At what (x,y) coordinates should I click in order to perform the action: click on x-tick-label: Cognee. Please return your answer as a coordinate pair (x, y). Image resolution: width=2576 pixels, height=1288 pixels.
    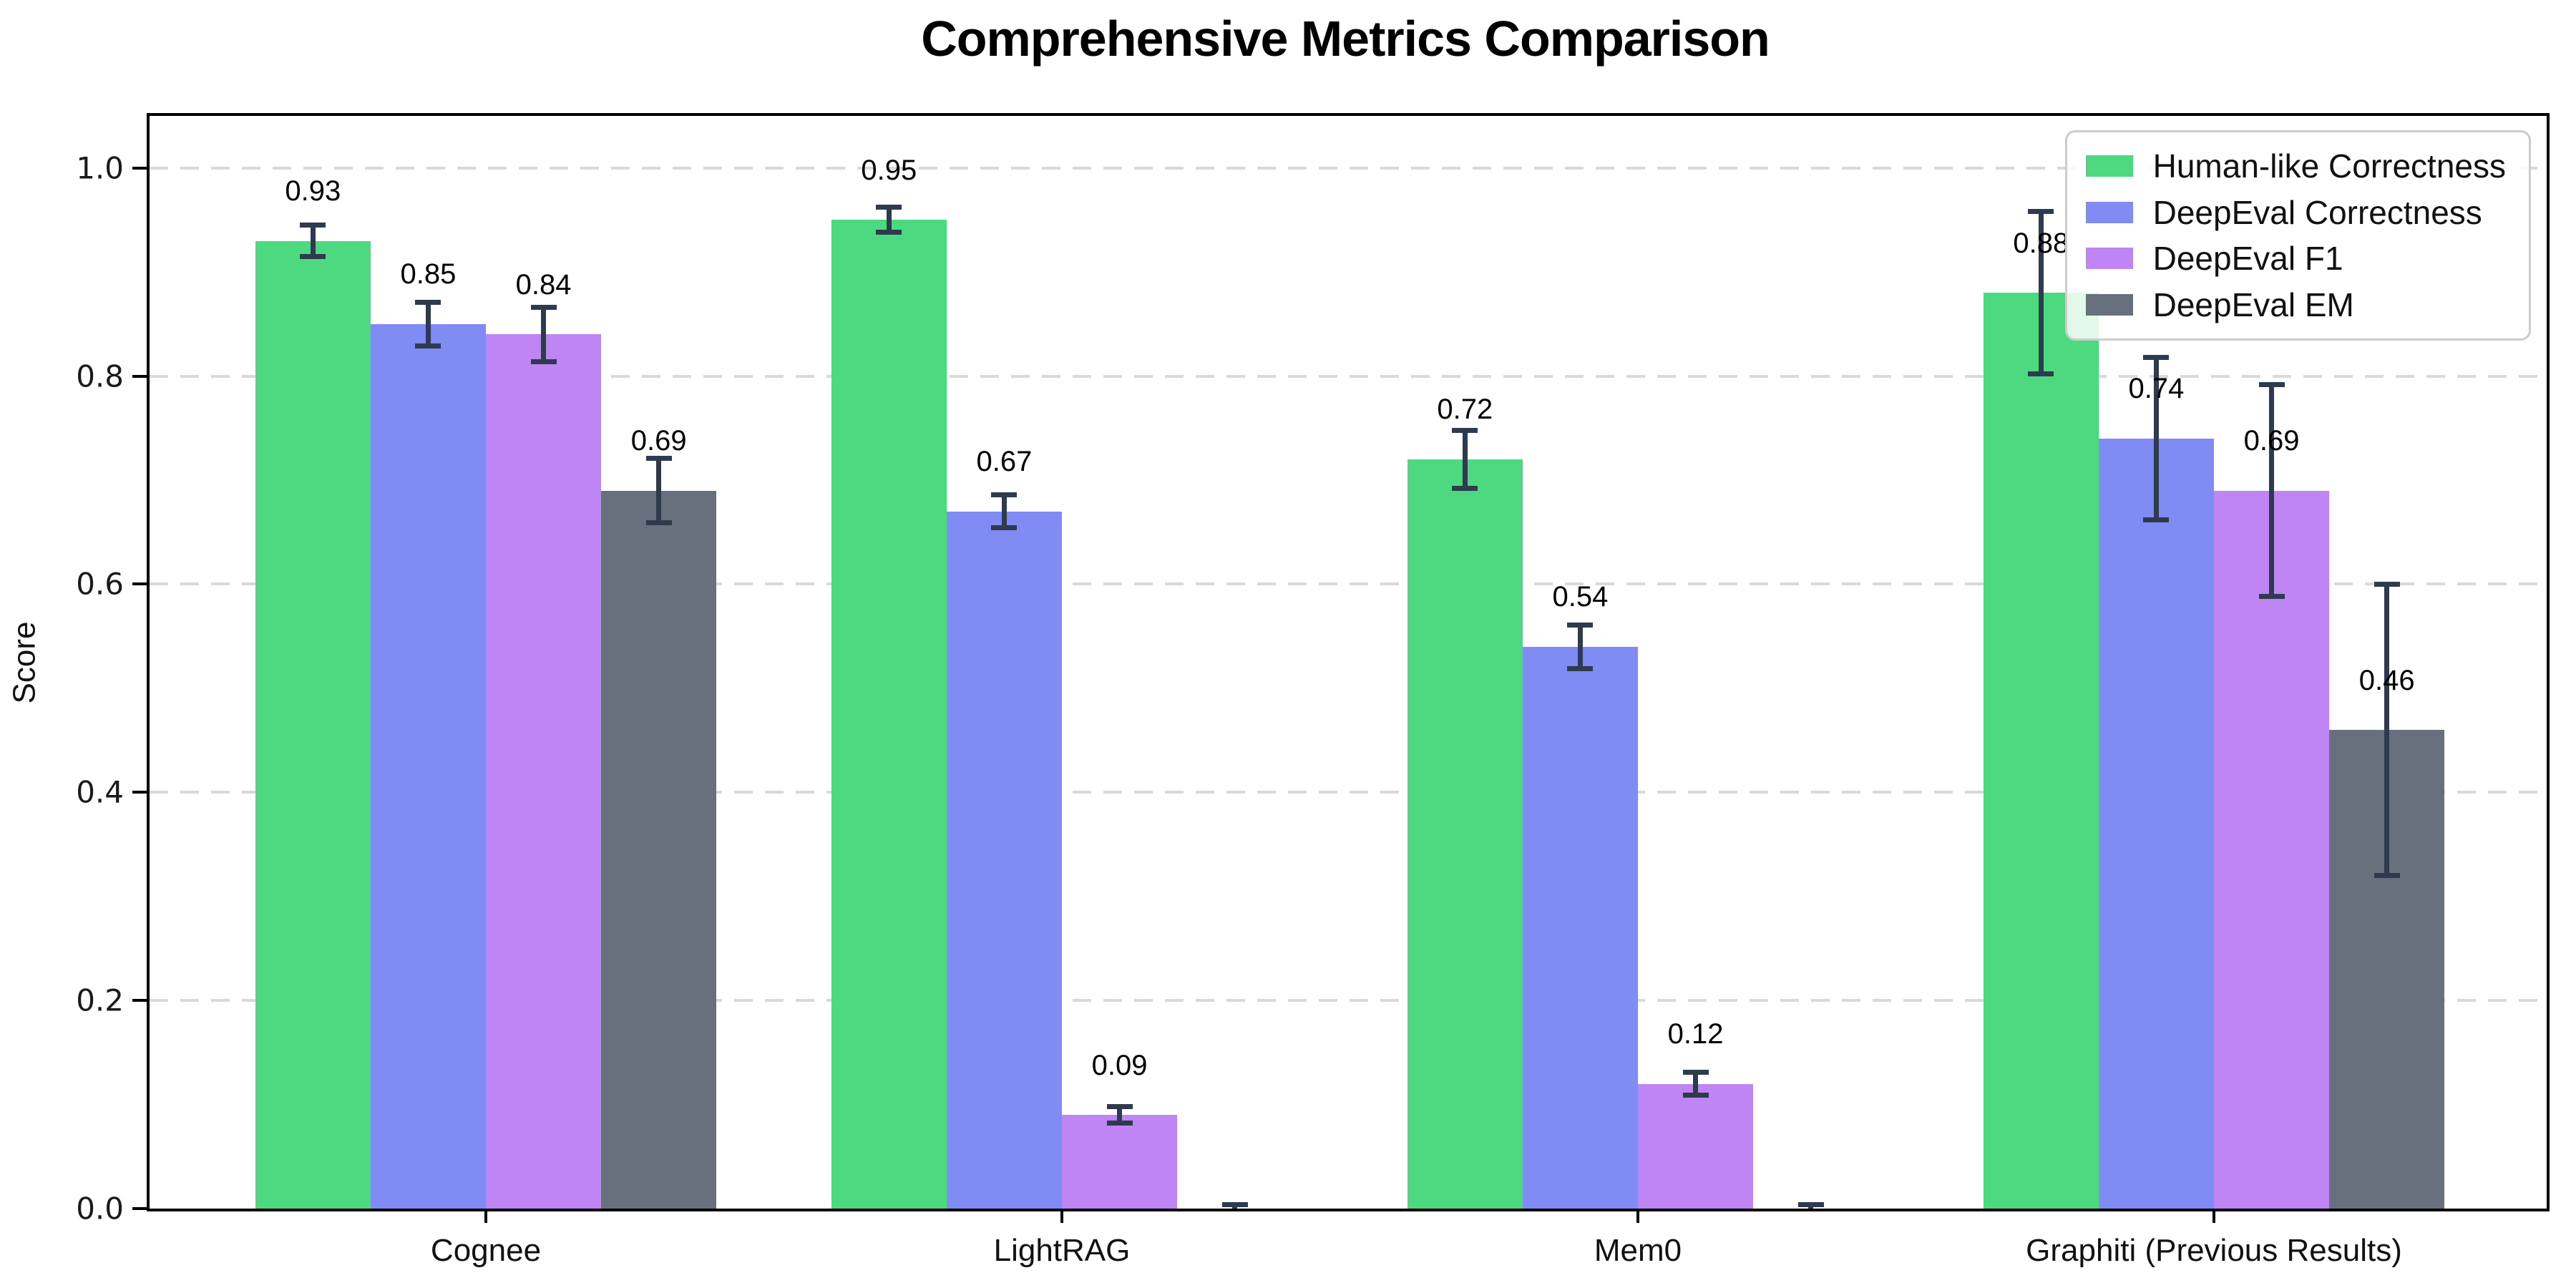
    Looking at the image, I should click on (486, 1250).